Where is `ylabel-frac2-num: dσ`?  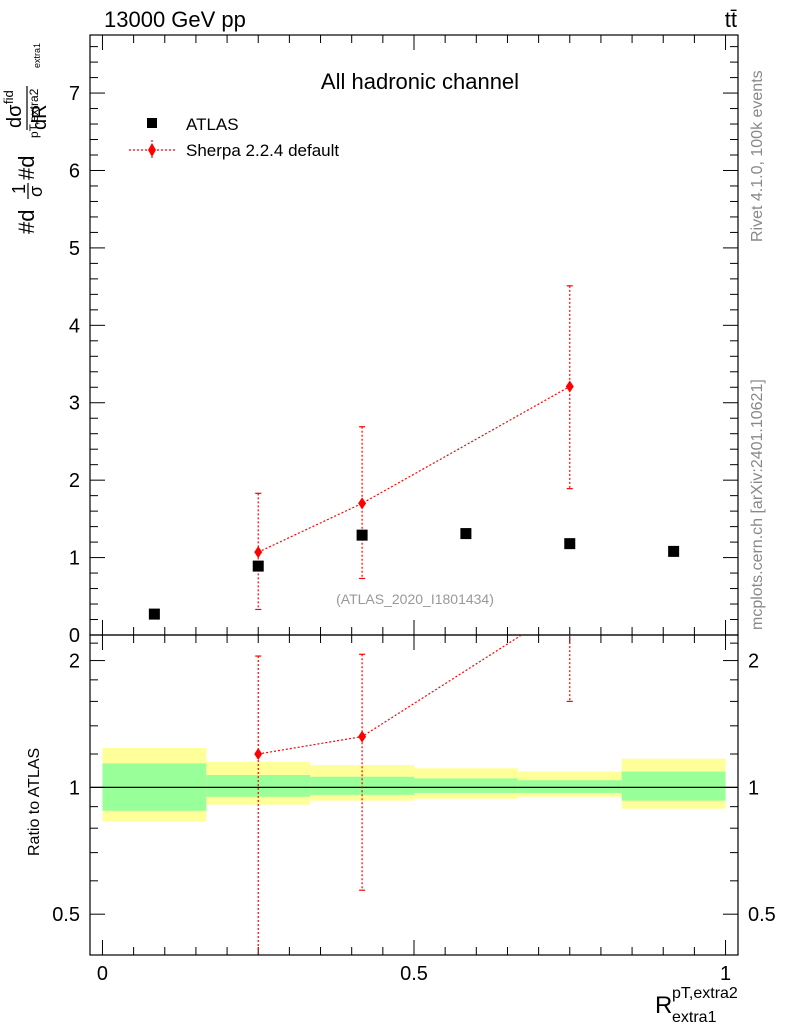 ylabel-frac2-num: dσ is located at coordinates (15, 116).